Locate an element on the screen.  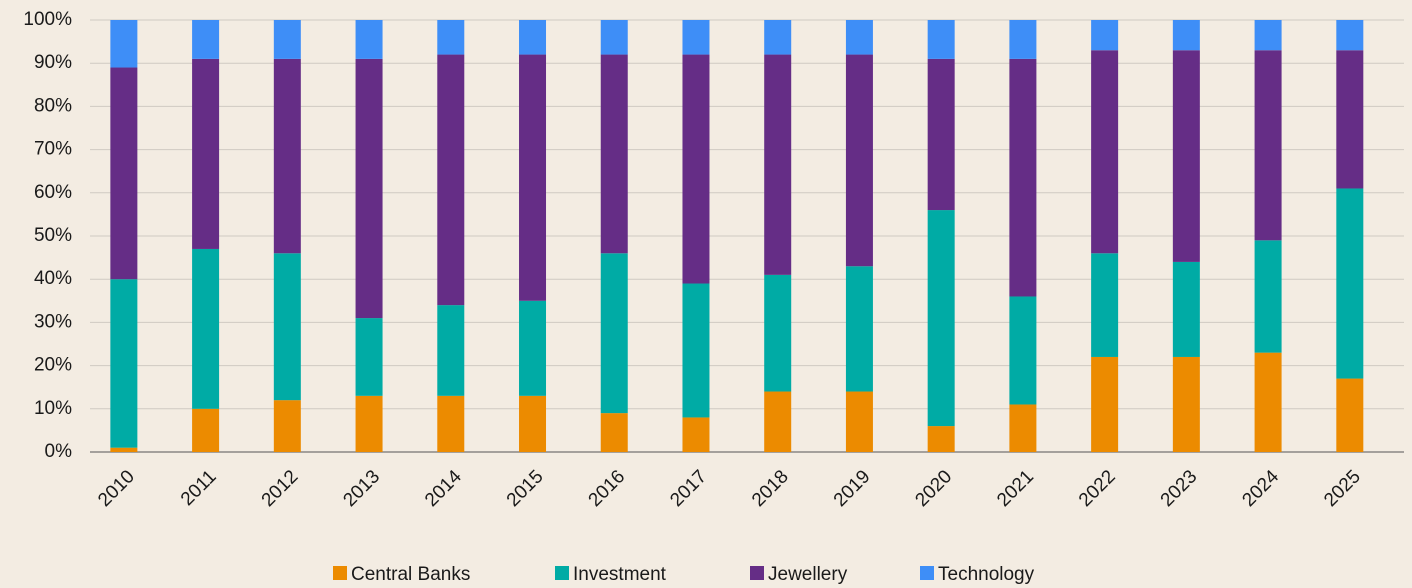
x-tick-label: 2013 is located at coordinates (361, 488).